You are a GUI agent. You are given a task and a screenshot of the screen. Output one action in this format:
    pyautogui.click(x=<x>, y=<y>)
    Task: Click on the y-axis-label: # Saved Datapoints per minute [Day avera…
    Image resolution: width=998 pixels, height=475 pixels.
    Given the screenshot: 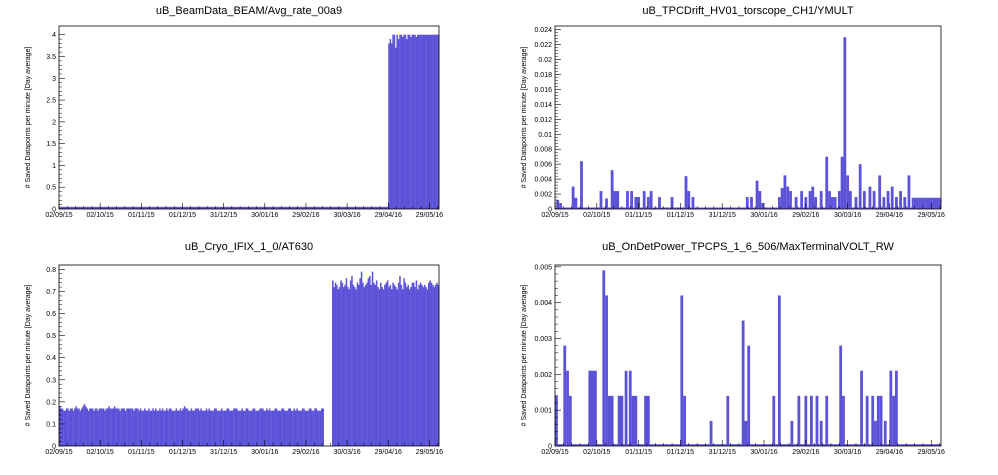 What is the action you would take?
    pyautogui.click(x=28, y=118)
    